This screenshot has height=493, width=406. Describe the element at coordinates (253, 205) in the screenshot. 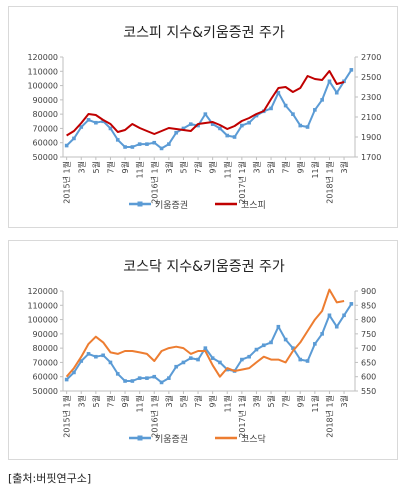

I see `legend-label-kospi: 코스피` at that location.